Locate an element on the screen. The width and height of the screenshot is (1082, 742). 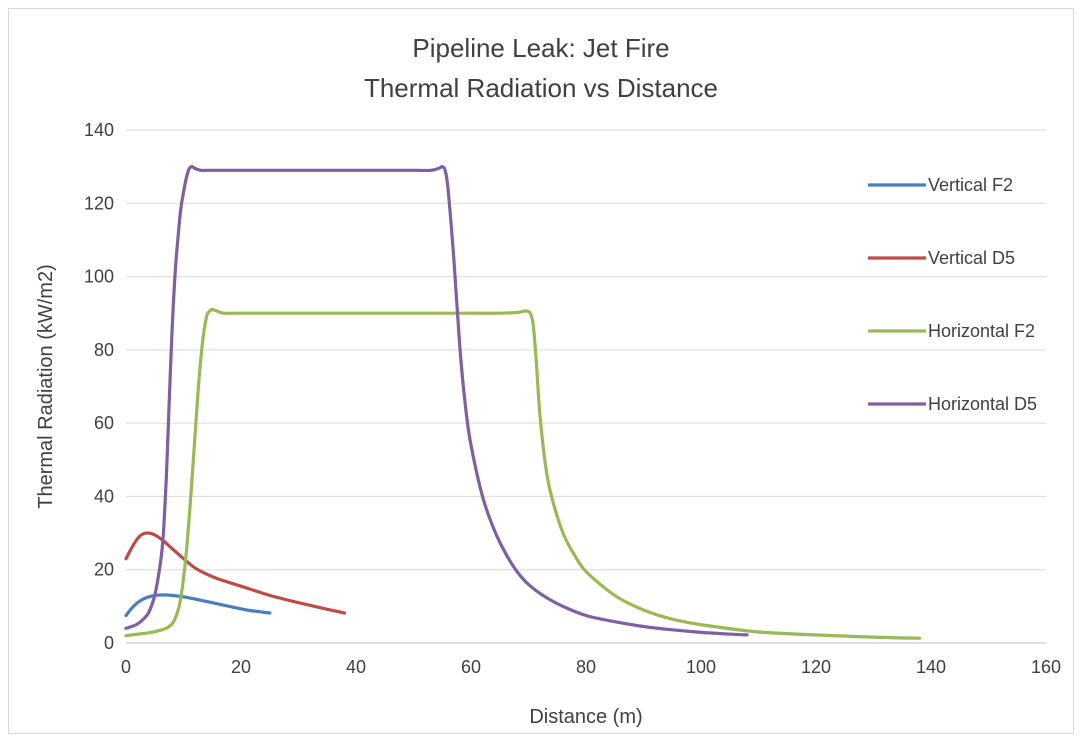
chart-title: Pipeline Leak: Jet Fire is located at coordinates (541, 48).